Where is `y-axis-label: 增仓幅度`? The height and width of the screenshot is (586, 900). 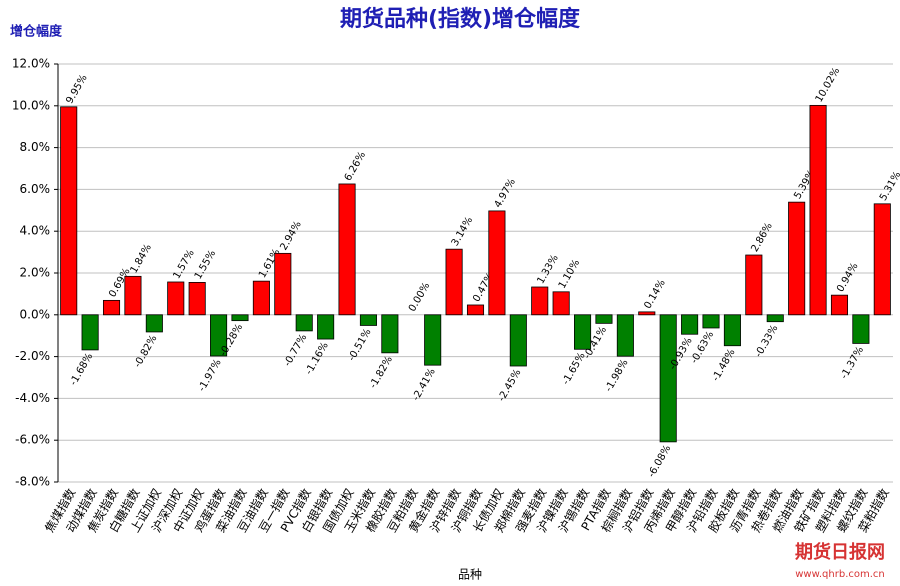
y-axis-label: 增仓幅度 is located at coordinates (36, 32).